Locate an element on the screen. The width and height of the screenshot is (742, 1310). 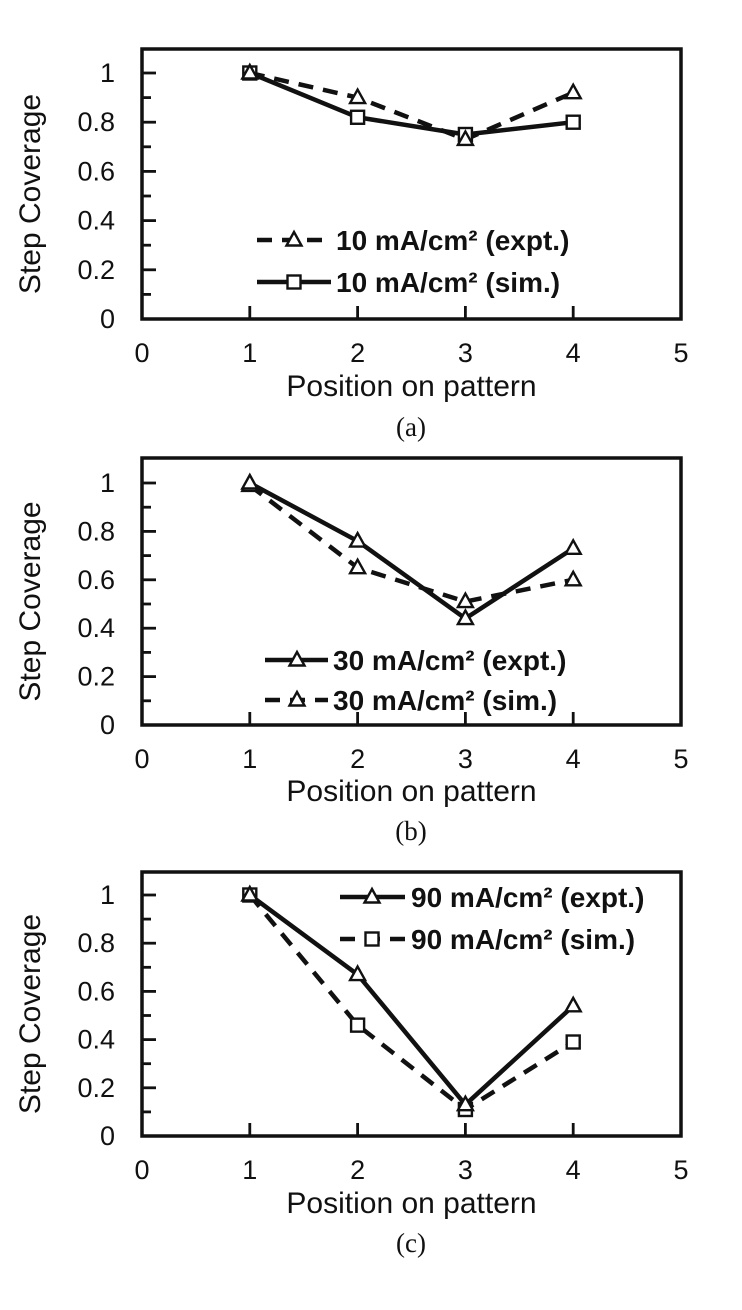
chart-b-caption: (b) is located at coordinates (411, 831).